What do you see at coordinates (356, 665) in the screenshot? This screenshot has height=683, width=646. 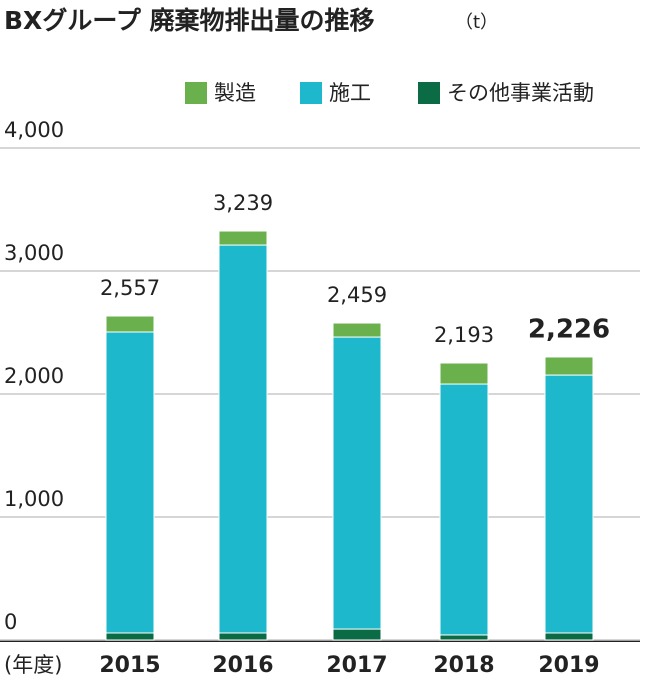 I see `x-tick-label: 2017` at bounding box center [356, 665].